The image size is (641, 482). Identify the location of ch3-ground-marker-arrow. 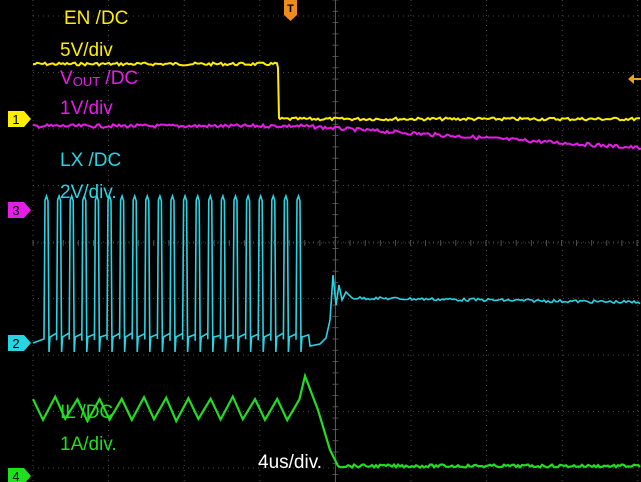
(27, 343).